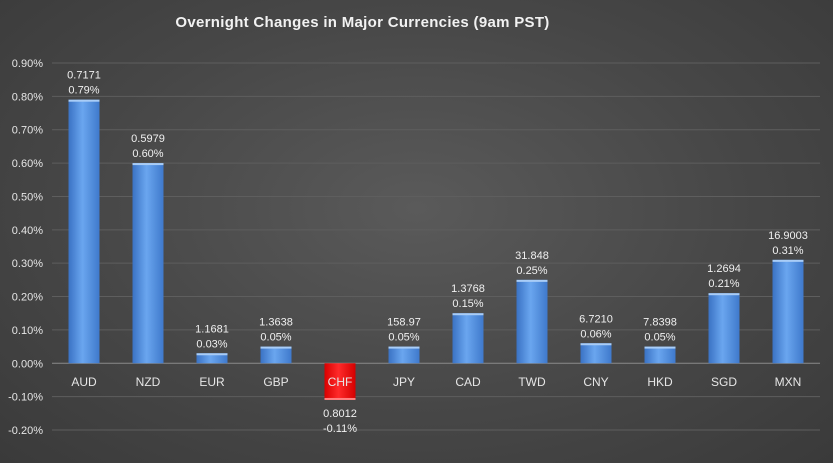  I want to click on rate-label: 158.97, so click(404, 323).